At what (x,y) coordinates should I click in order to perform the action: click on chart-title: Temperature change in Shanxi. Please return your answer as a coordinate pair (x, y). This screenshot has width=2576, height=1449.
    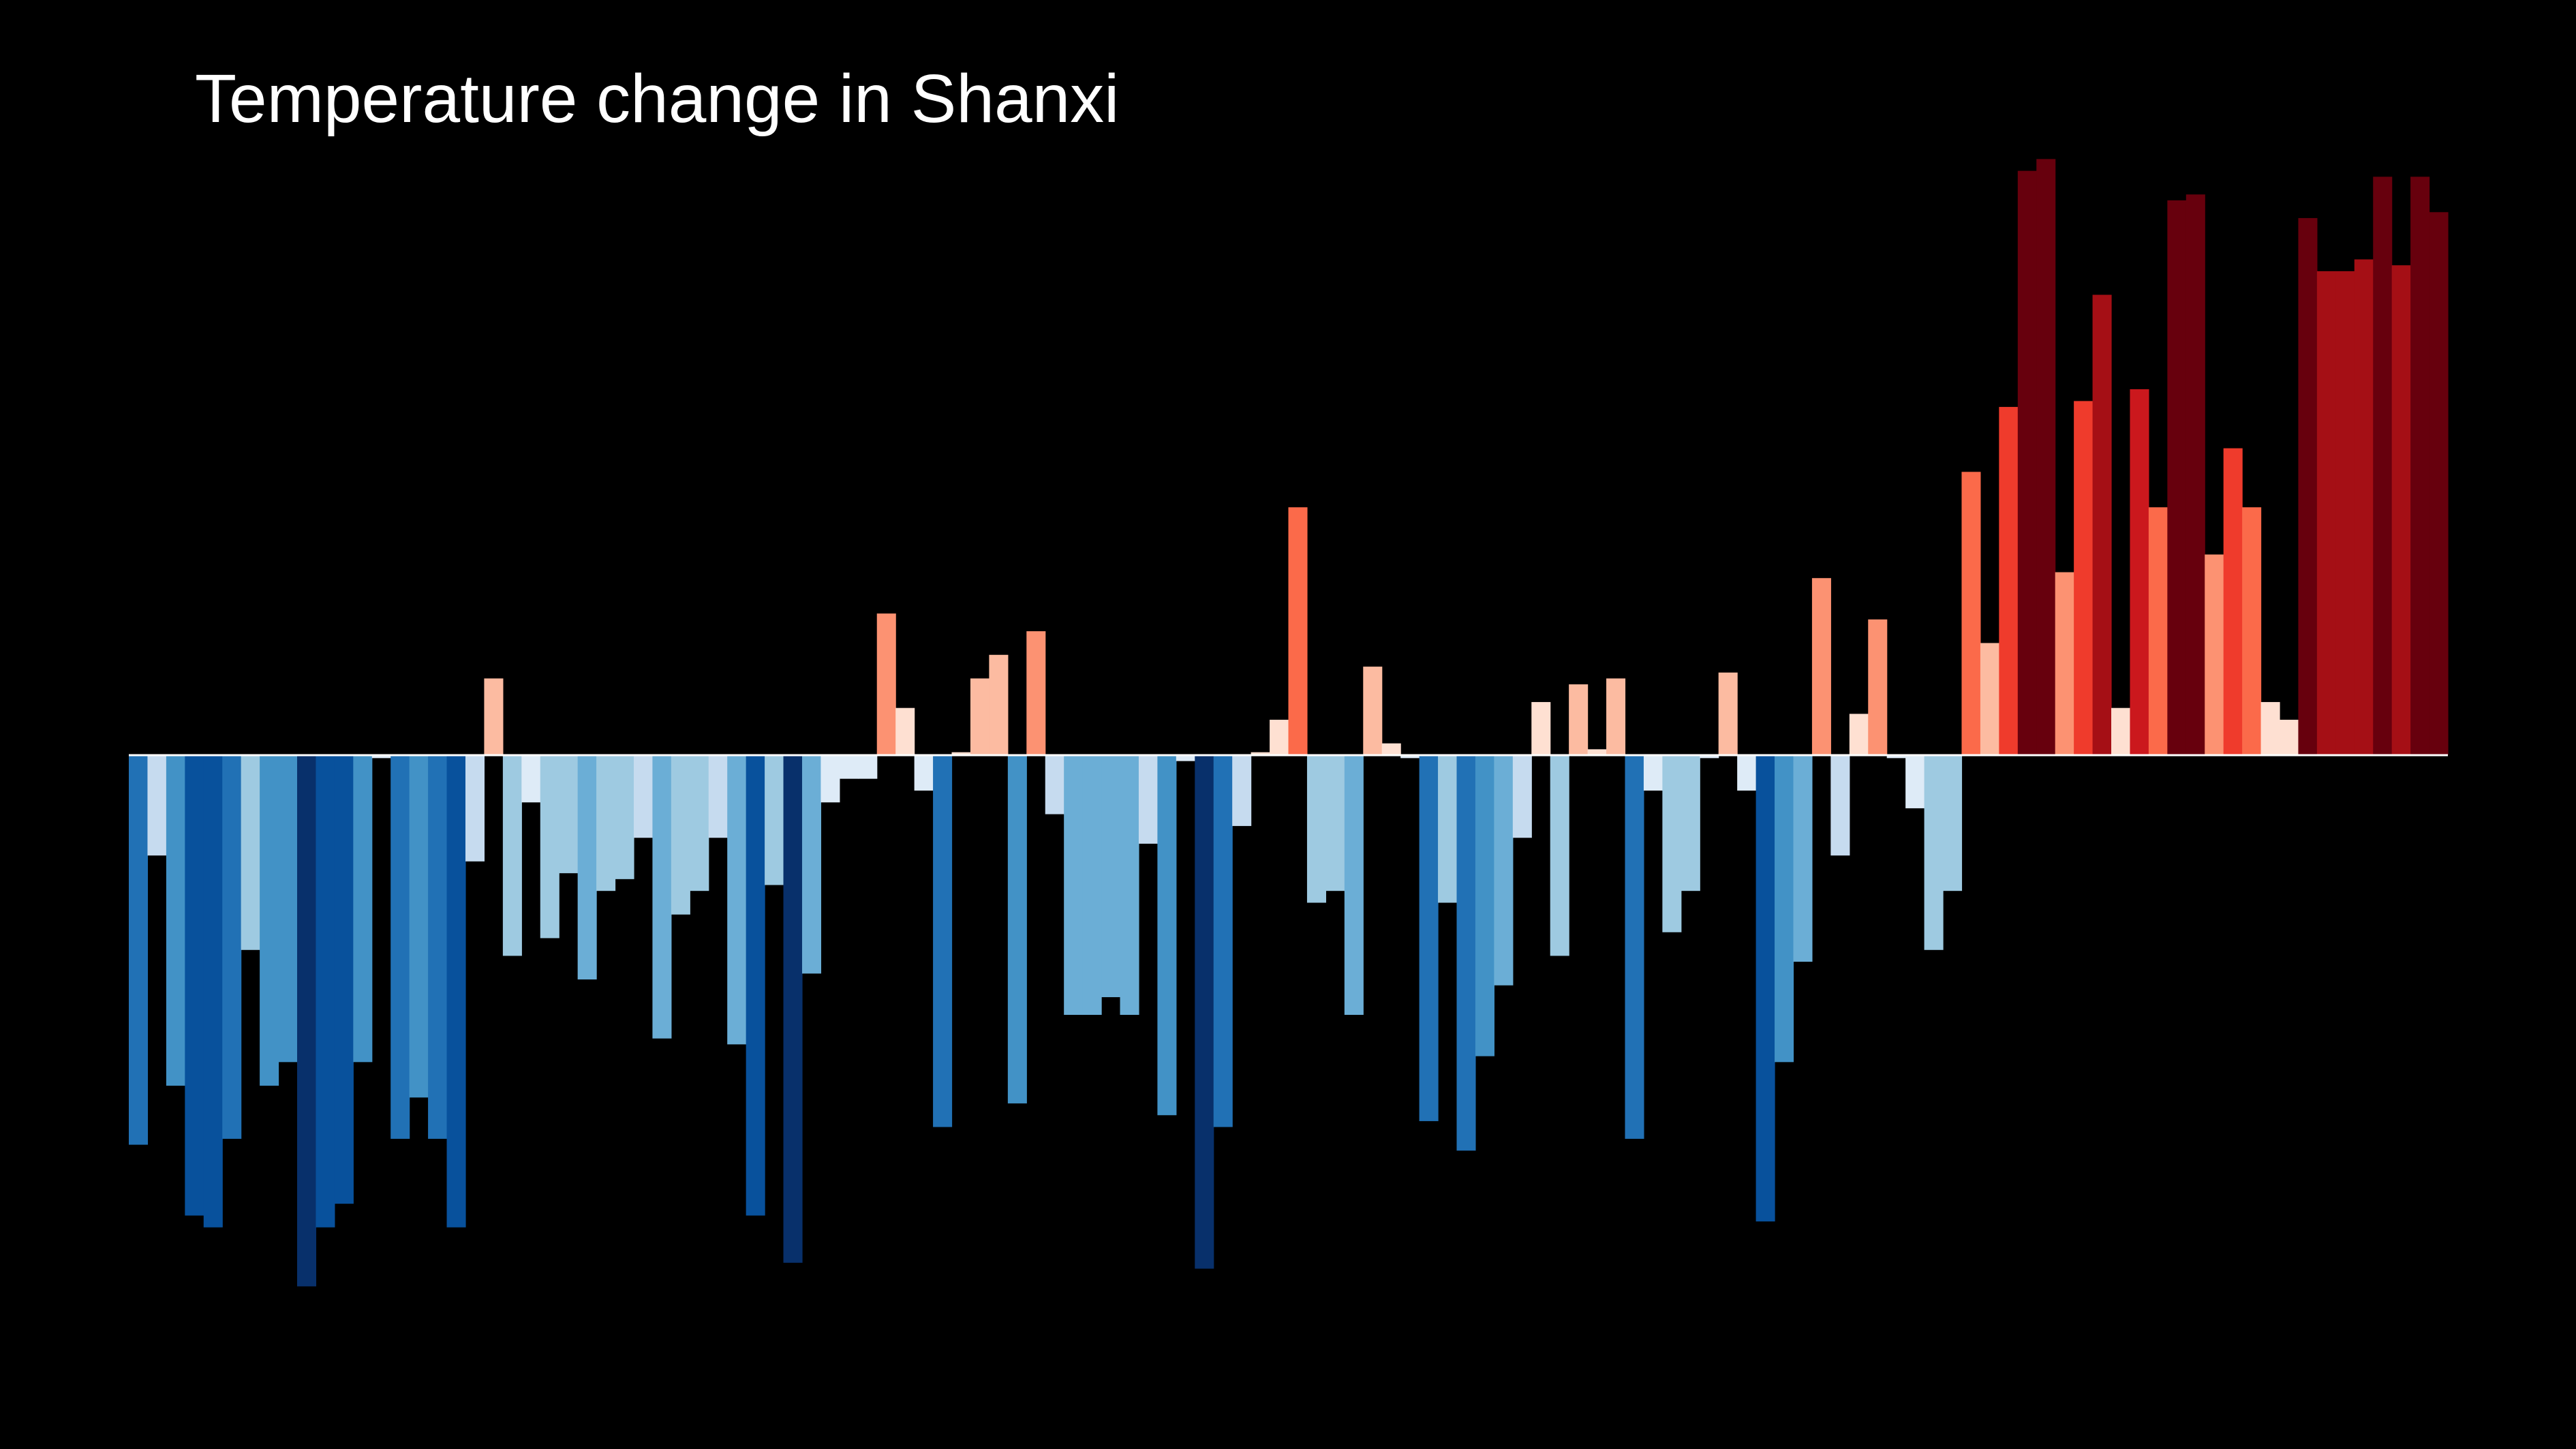
    Looking at the image, I should click on (657, 99).